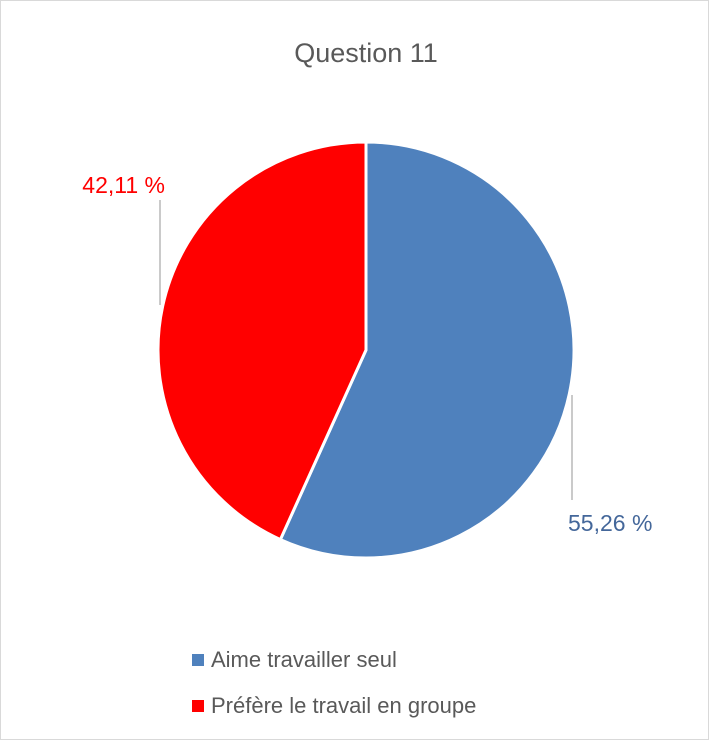 The image size is (709, 740). Describe the element at coordinates (343, 705) in the screenshot. I see `legend-label: Préfère le travail en groupe` at that location.